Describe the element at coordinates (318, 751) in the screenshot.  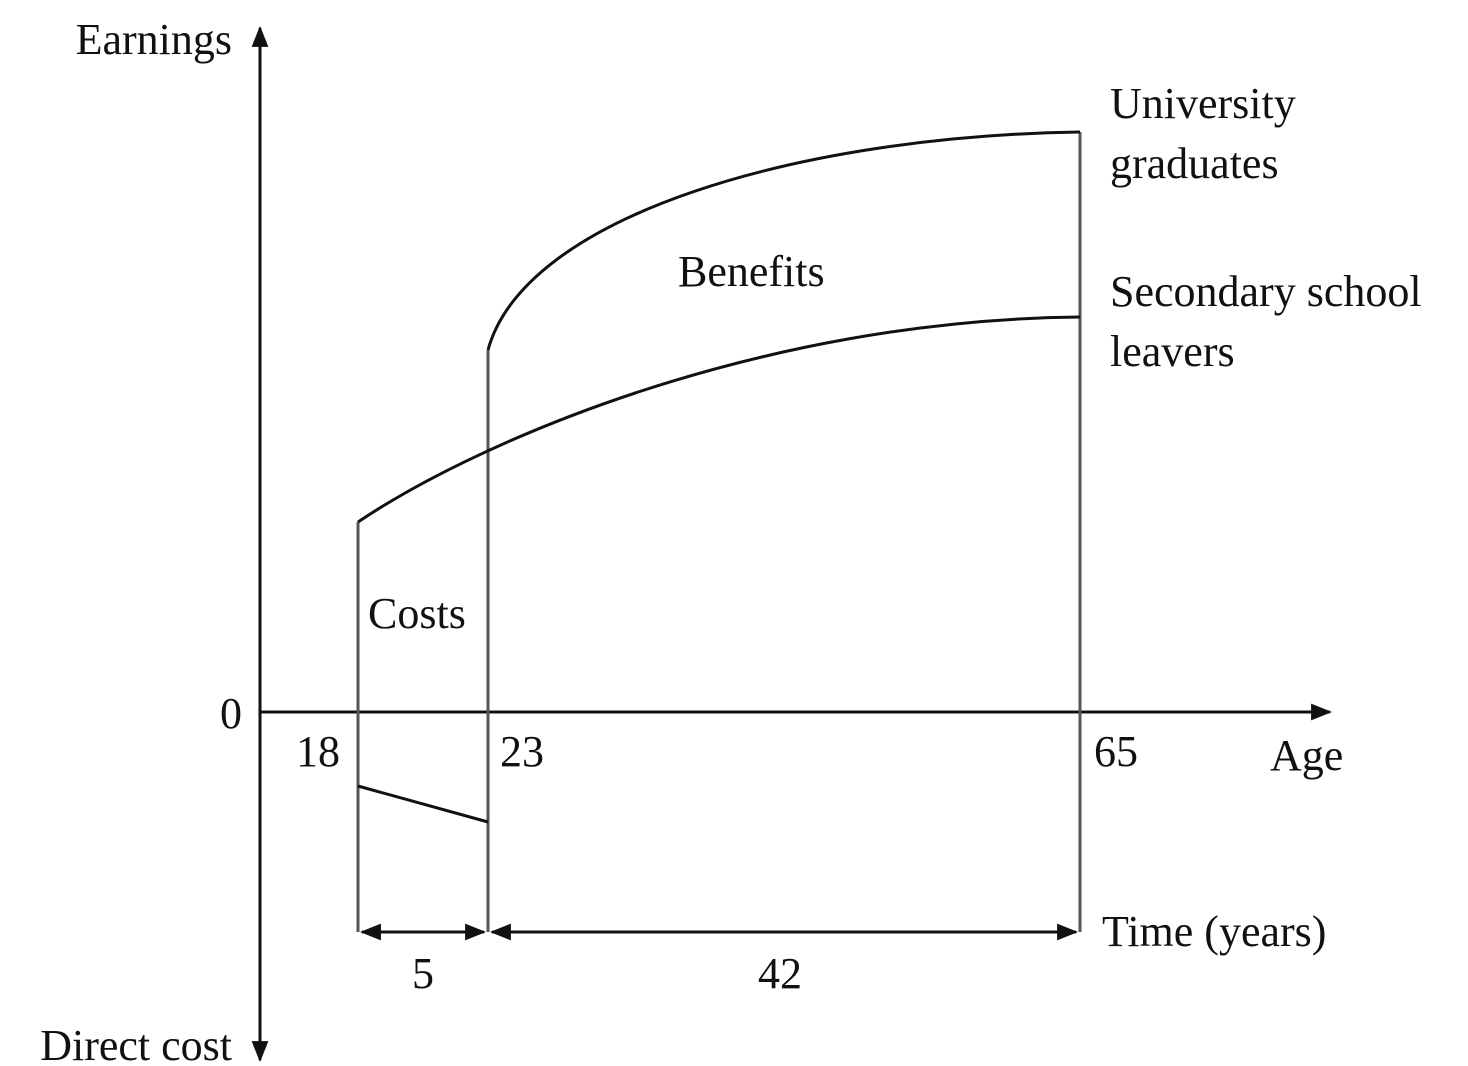
I see `age-label: 18` at that location.